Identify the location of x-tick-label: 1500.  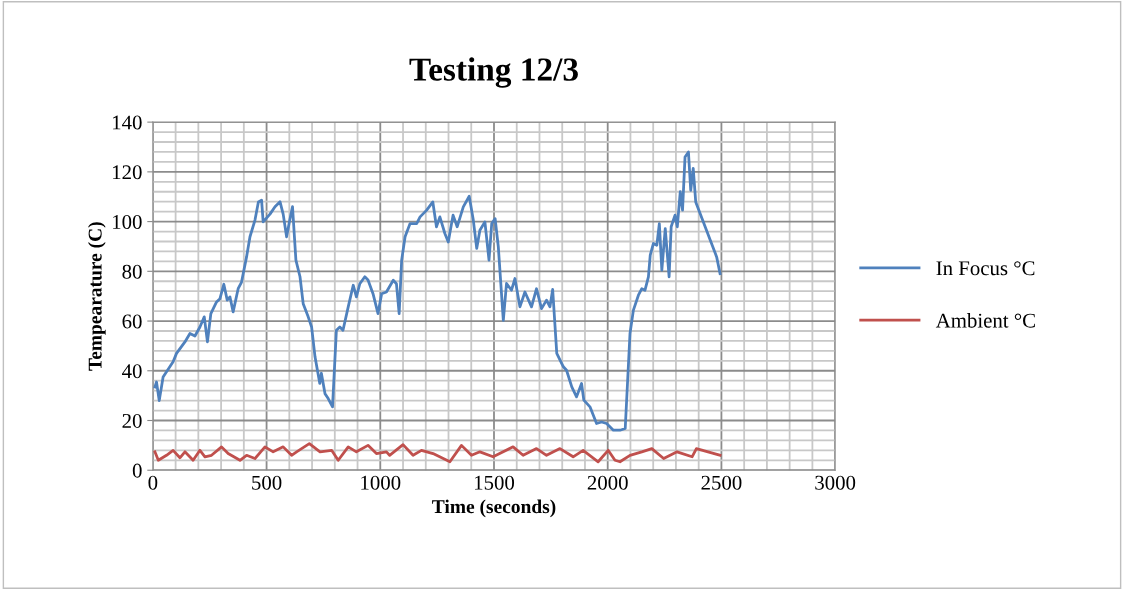
(495, 482).